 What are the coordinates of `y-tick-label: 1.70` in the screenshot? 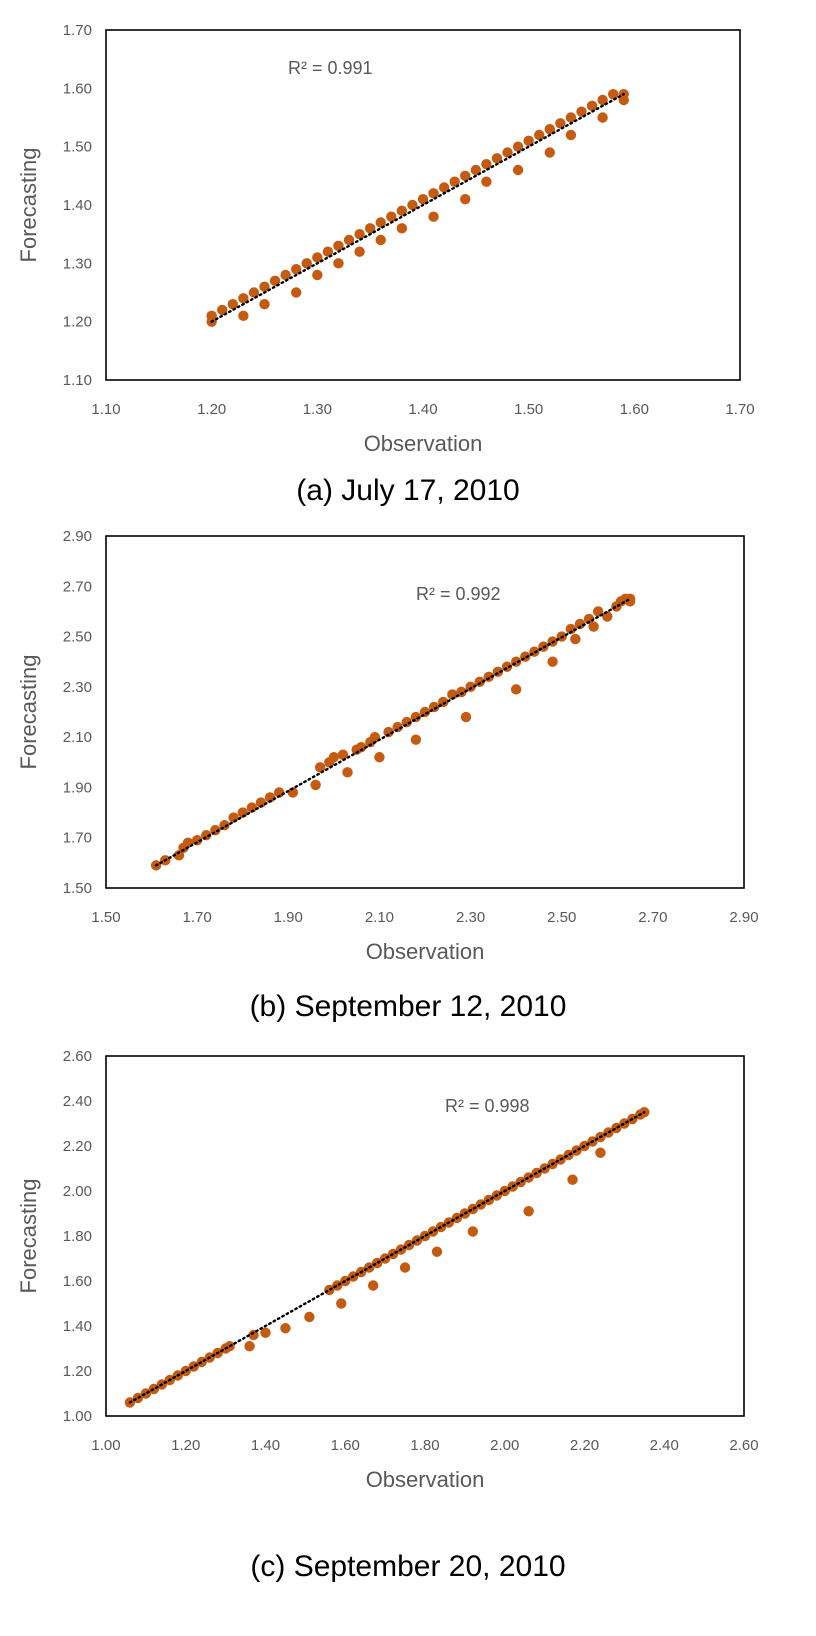 It's located at (77, 30).